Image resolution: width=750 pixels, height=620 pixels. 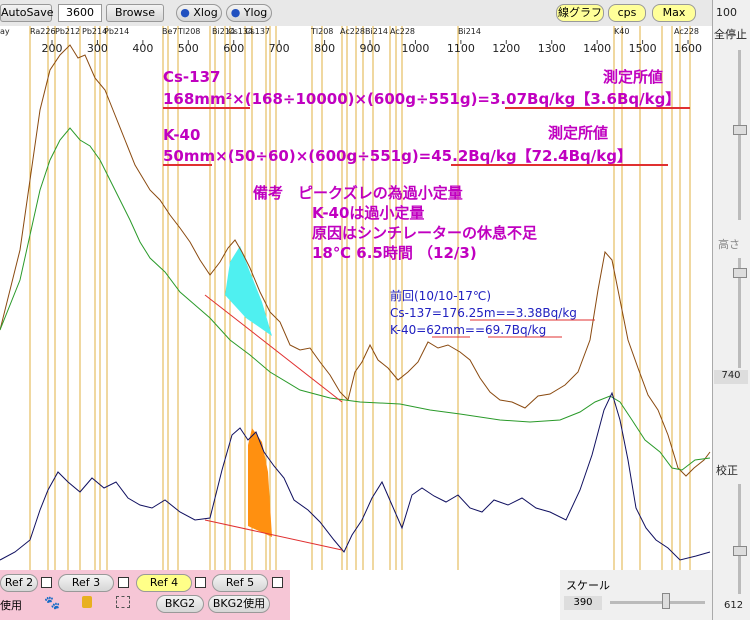 What do you see at coordinates (657, 602) in the screenshot?
I see `scale-track` at bounding box center [657, 602].